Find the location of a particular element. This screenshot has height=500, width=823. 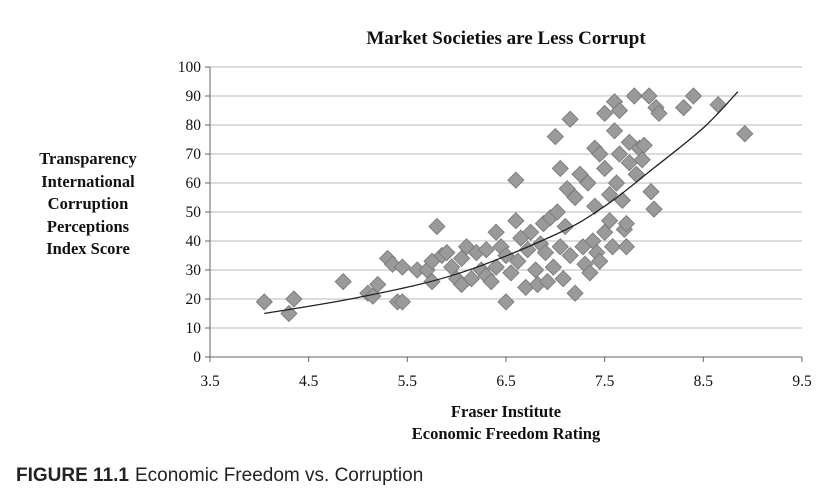

y-tick-label: 0 is located at coordinates (197, 357).